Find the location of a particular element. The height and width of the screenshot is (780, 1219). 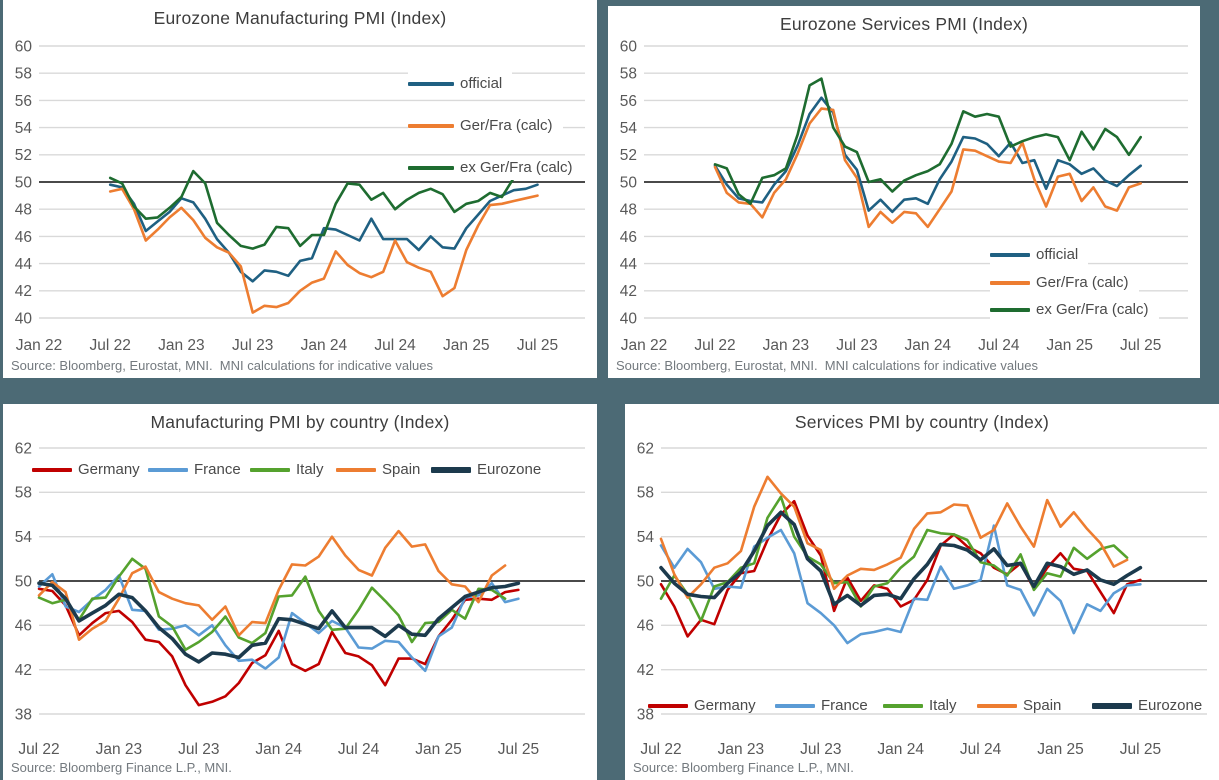

chart-title: Services PMI by country (Index) is located at coordinates (922, 422).